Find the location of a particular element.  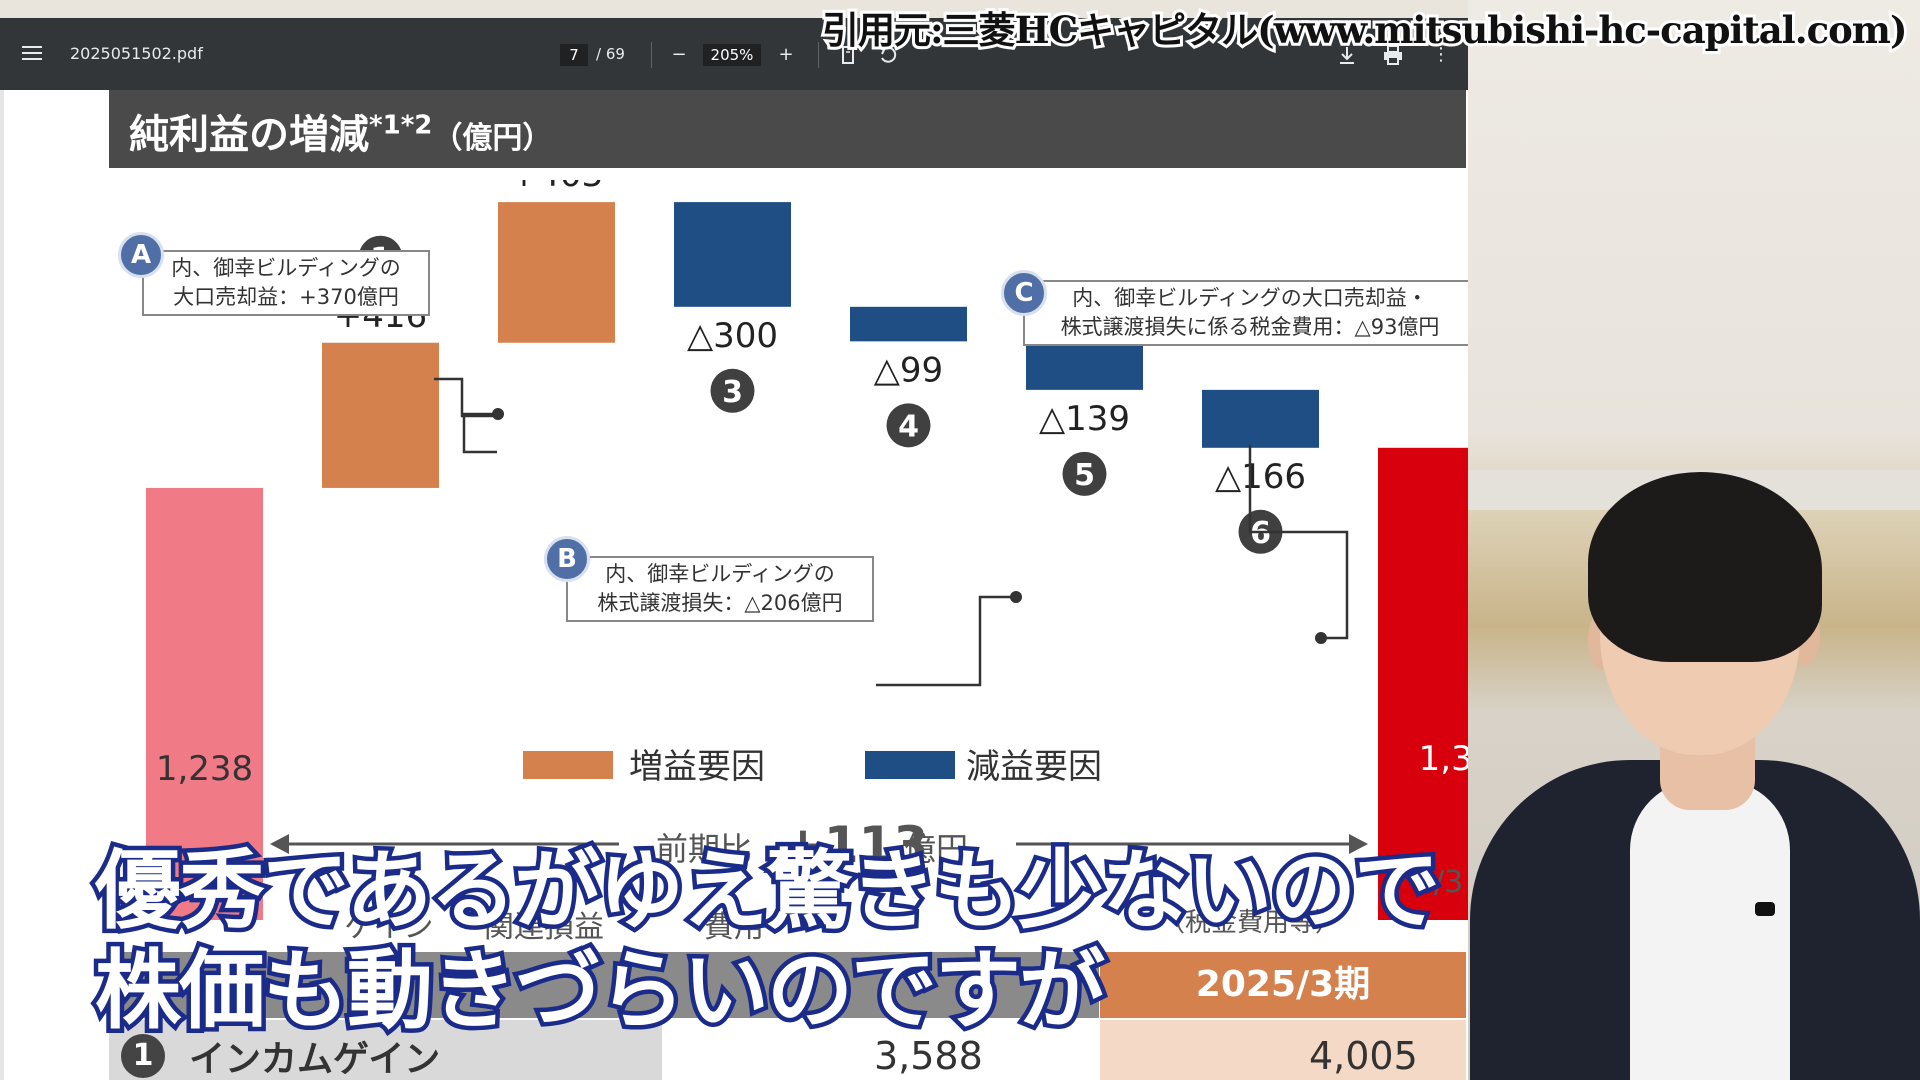

callout-a-line1: 内、御幸ビルディングの is located at coordinates (286, 268).